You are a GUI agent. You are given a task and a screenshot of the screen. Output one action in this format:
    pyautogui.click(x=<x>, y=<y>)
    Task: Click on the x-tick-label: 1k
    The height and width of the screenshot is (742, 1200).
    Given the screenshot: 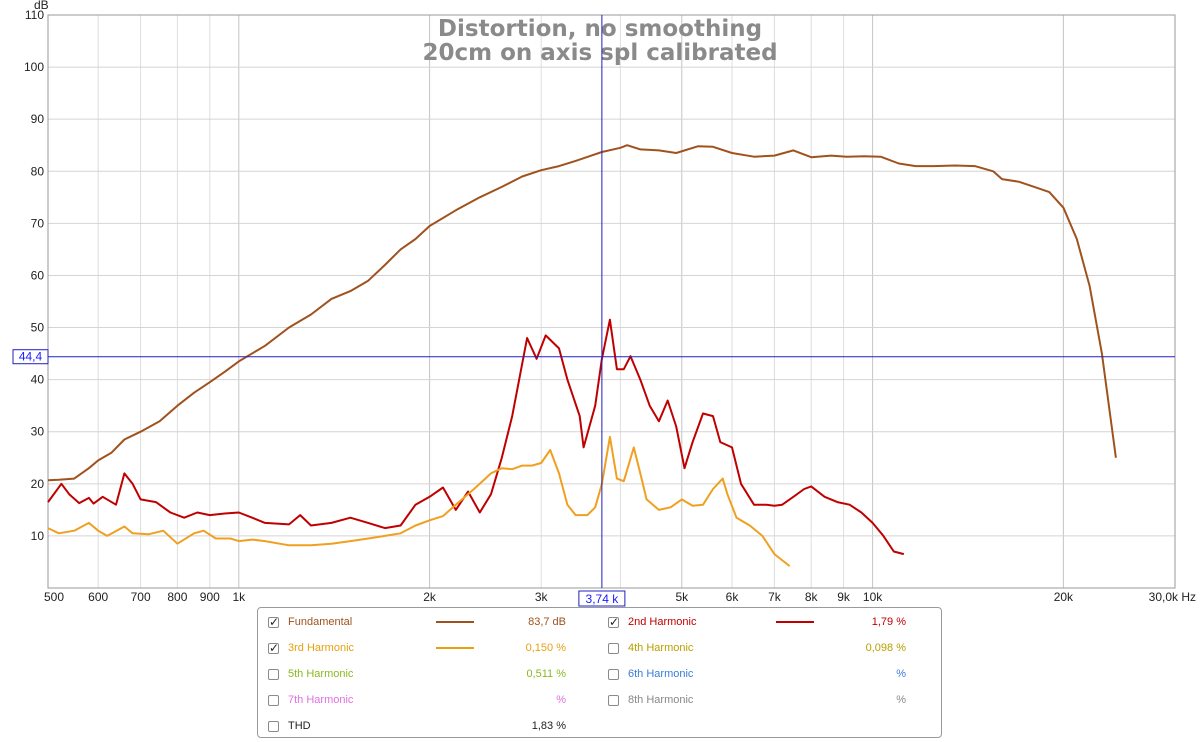 What is the action you would take?
    pyautogui.click(x=239, y=597)
    